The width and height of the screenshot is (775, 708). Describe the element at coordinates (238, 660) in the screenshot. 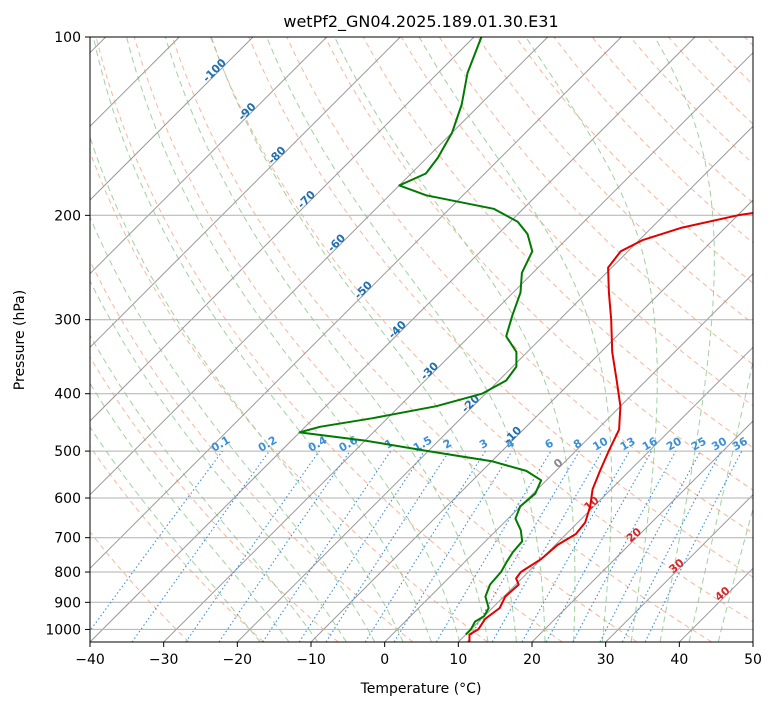

I see `x-tick-label: −20` at that location.